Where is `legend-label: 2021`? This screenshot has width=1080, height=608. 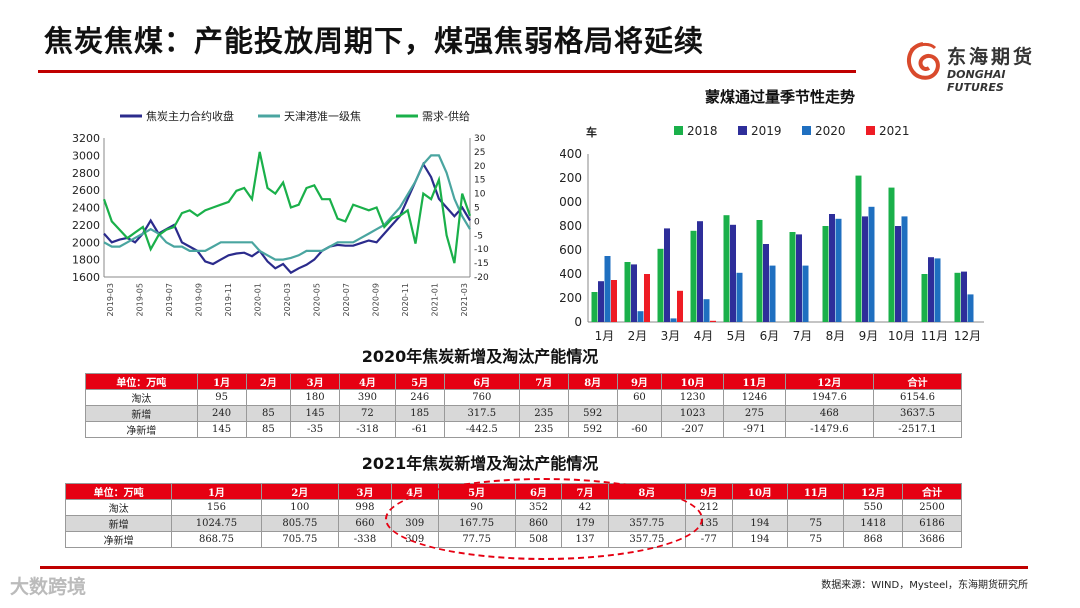 legend-label: 2021 is located at coordinates (894, 131).